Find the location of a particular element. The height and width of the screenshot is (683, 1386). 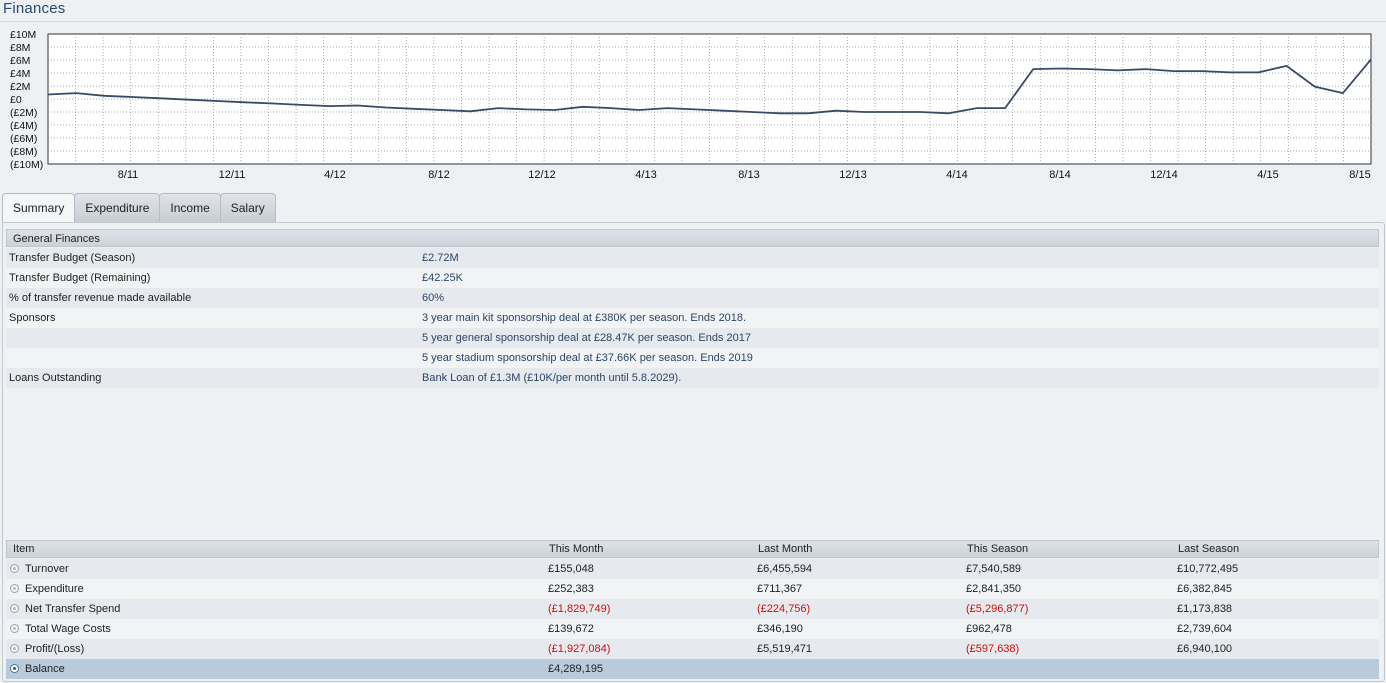

finance-cell: £6,940,100 is located at coordinates (1205, 649).